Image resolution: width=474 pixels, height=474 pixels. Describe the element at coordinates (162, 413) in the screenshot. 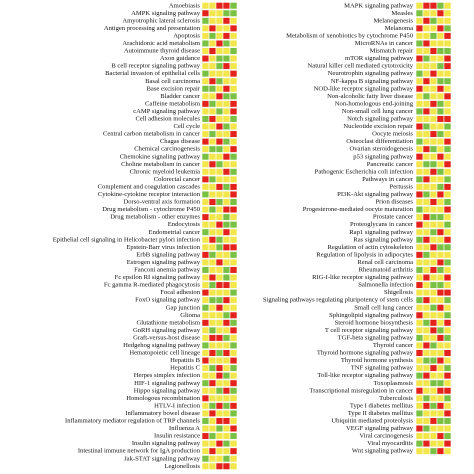

I see `pathway-label: Inflammatory bowel disease` at that location.